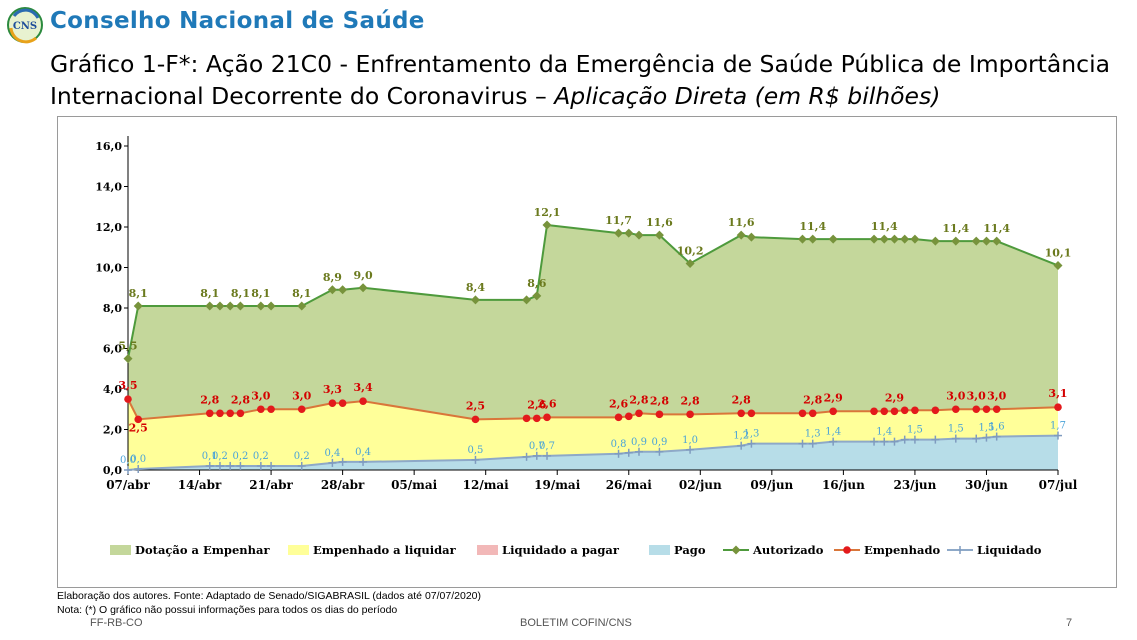  I want to click on y-tick-label: 2,0, so click(112, 430).